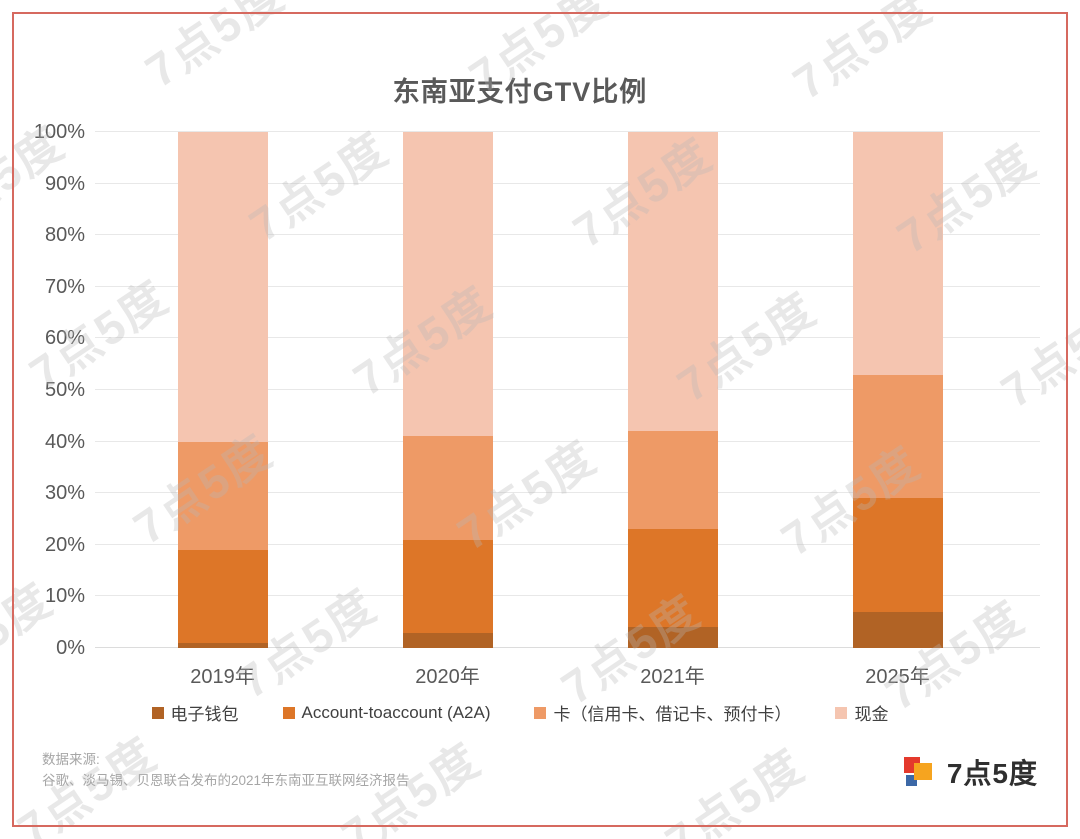 The height and width of the screenshot is (839, 1080). What do you see at coordinates (560, 674) in the screenshot?
I see `x-axis: 2019年 2020年 2021年 2025年` at bounding box center [560, 674].